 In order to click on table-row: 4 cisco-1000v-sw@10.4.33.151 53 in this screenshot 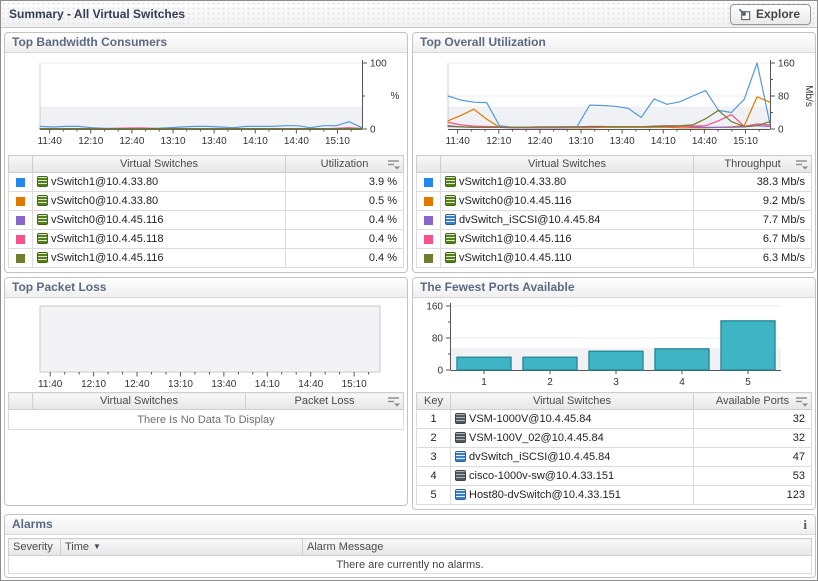, I will do `click(614, 476)`.